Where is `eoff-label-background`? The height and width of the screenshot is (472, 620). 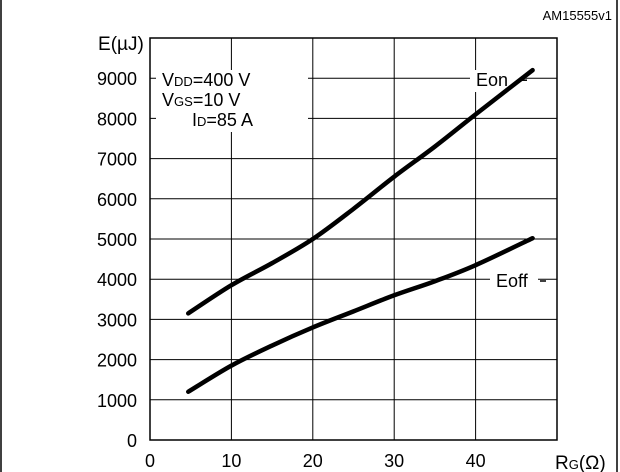 eoff-label-background is located at coordinates (514, 282).